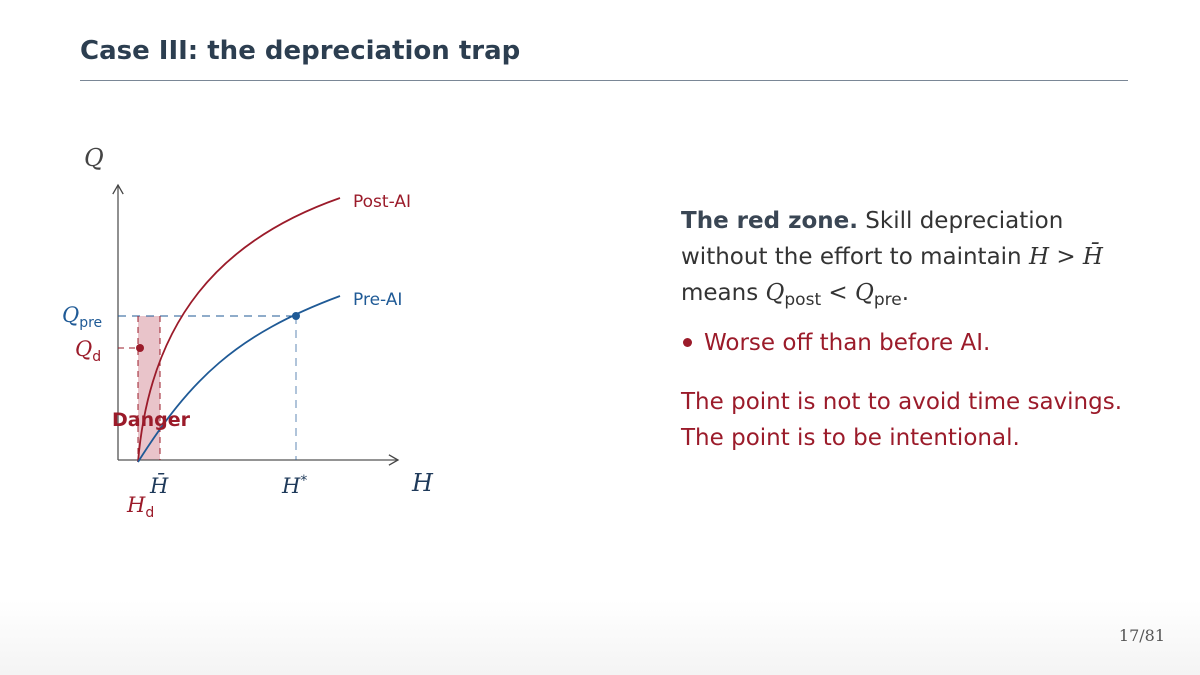 The width and height of the screenshot is (1200, 675). Describe the element at coordinates (803, 300) in the screenshot. I see `subscript: post` at that location.